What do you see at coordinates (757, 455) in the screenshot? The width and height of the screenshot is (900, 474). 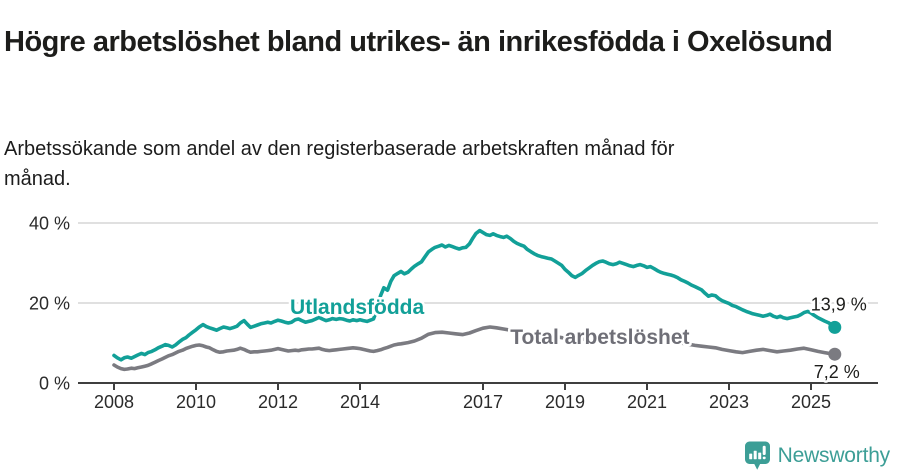 I see `newsworthy-logo-icon` at bounding box center [757, 455].